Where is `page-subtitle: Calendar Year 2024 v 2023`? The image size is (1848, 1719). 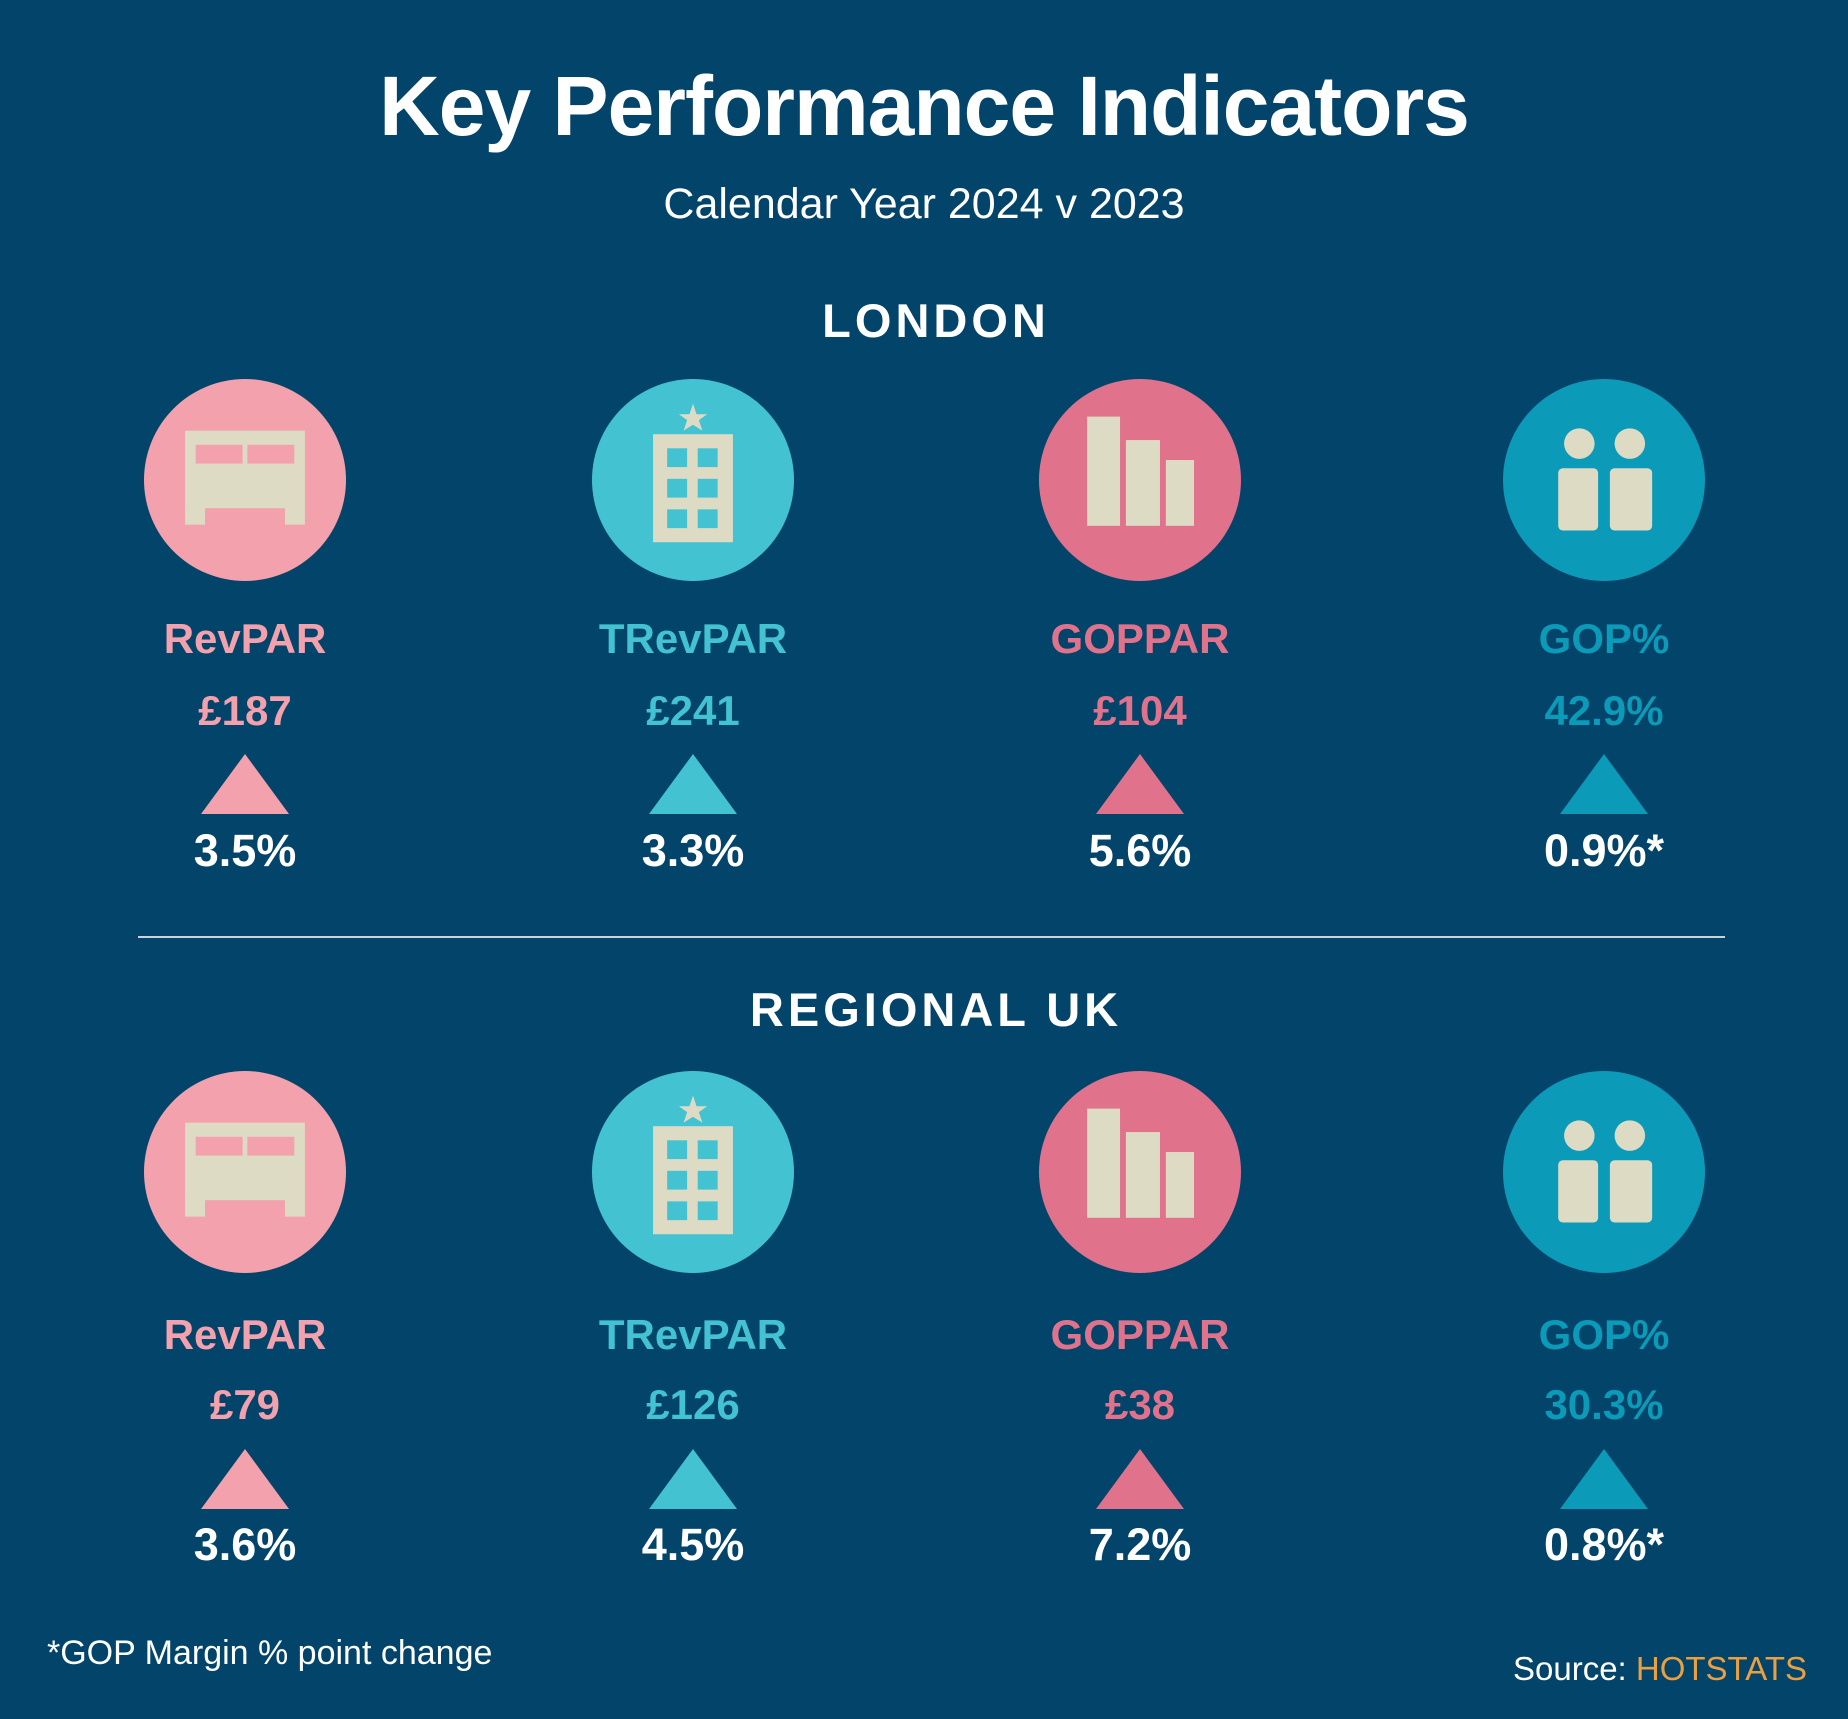
page-subtitle: Calendar Year 2024 v 2023 is located at coordinates (924, 204).